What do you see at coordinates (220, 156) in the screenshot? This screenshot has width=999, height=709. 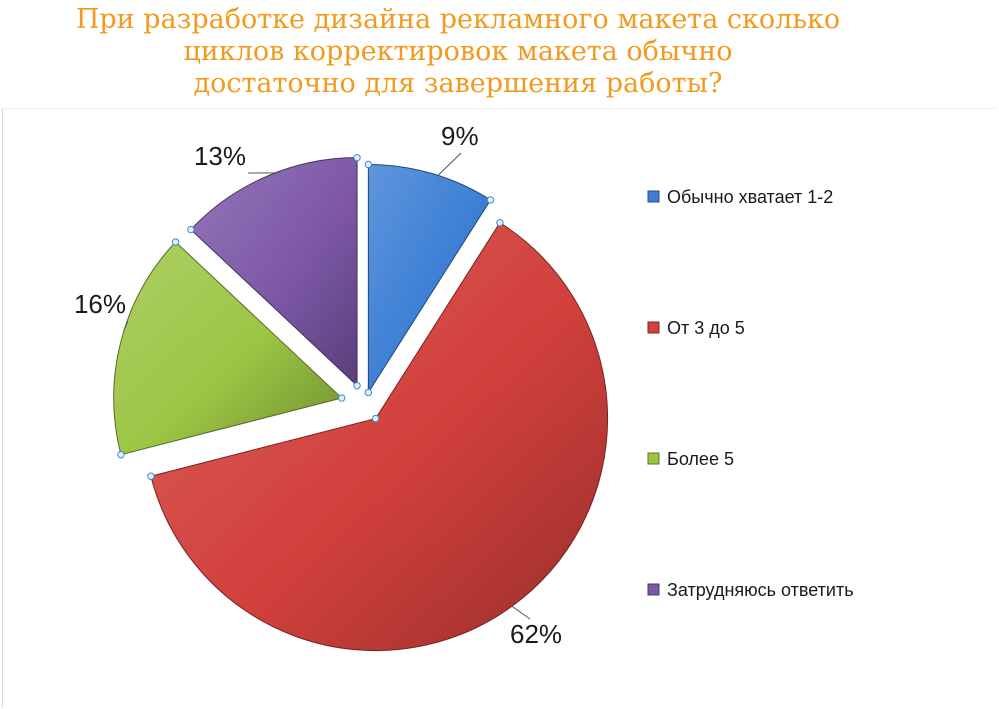 I see `data-label-3: 13%` at bounding box center [220, 156].